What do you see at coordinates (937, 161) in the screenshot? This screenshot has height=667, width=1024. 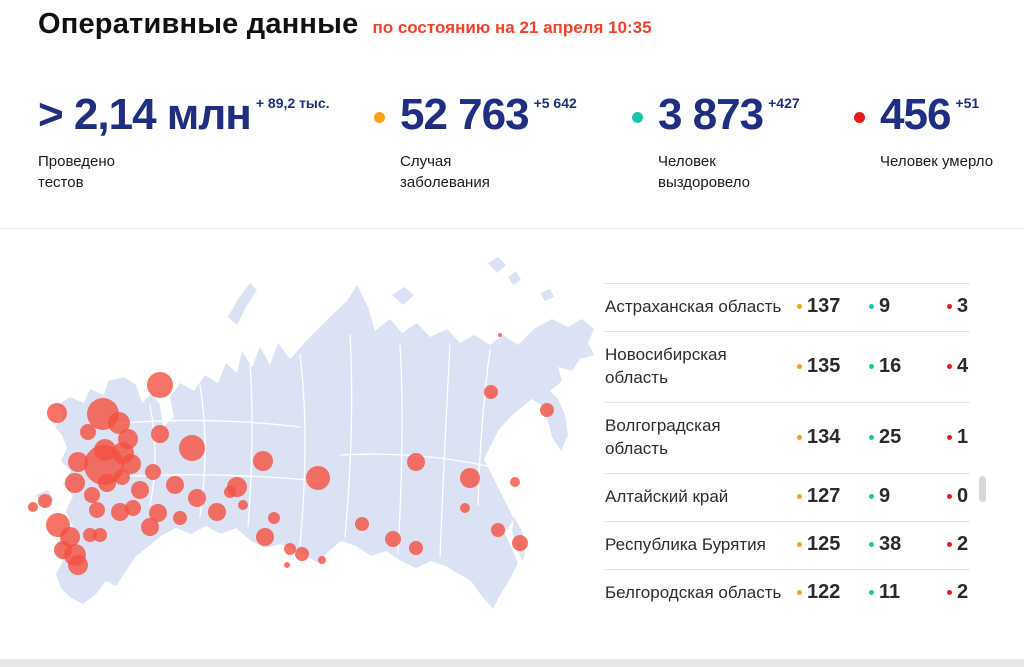 I see `stat-deaths-label: Человек умерло` at bounding box center [937, 161].